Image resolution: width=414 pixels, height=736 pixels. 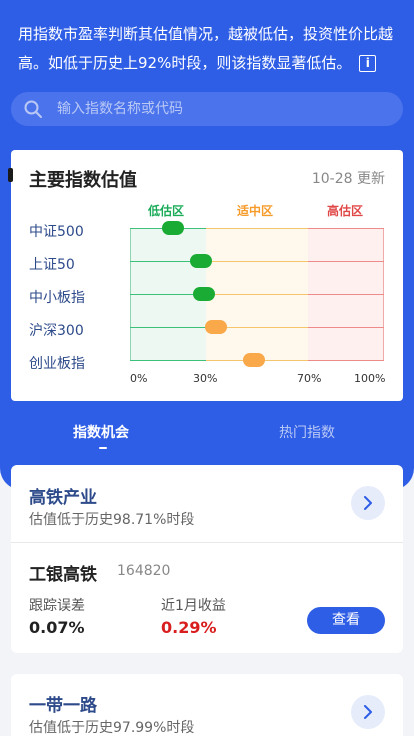 What do you see at coordinates (207, 504) in the screenshot?
I see `topic-card-high-speed-rail: 高铁产业 估值低于历史98.71%时段` at bounding box center [207, 504].